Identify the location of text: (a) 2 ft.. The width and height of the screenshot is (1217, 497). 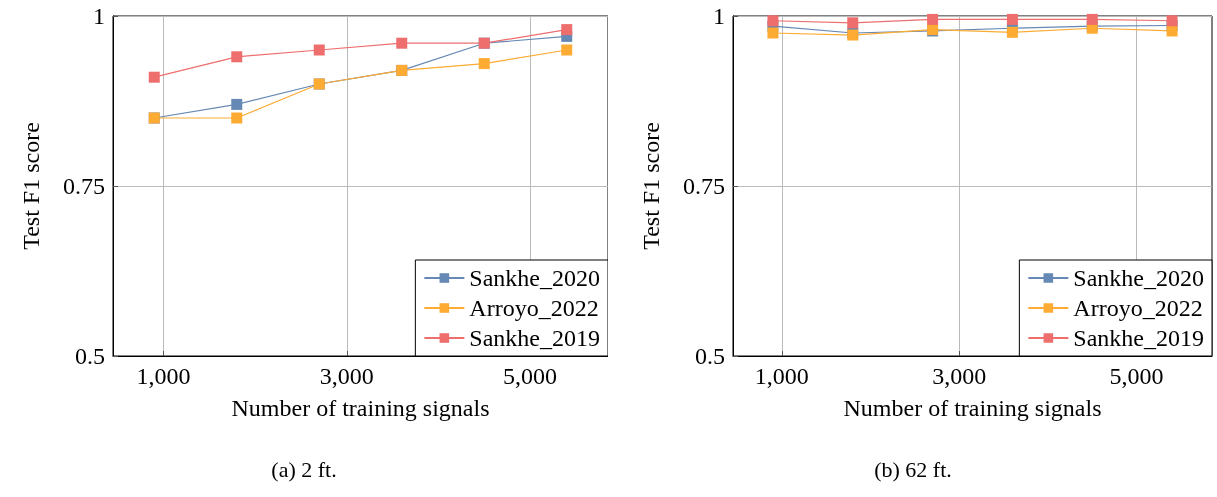
(304, 469).